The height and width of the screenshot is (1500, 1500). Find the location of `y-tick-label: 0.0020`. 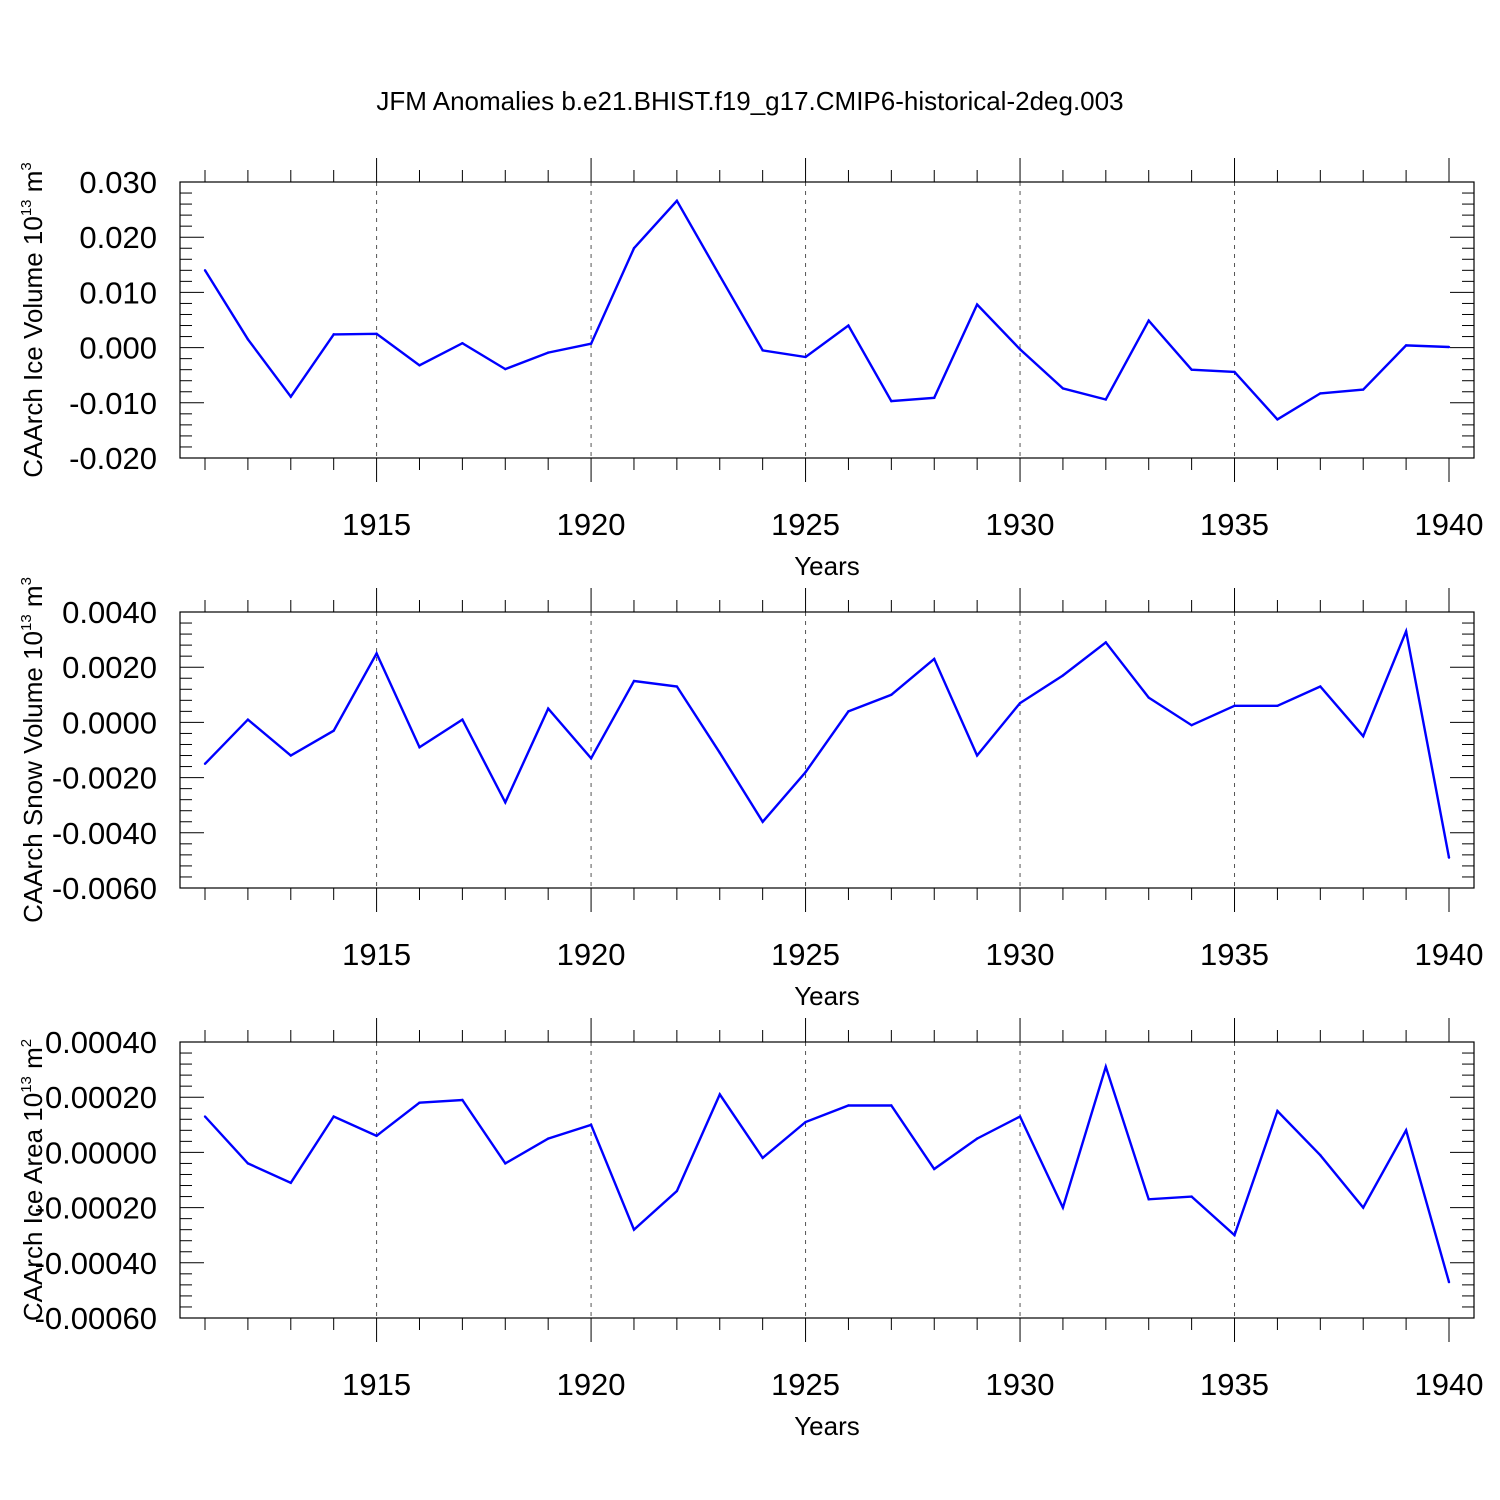

y-tick-label: 0.0020 is located at coordinates (109, 667).